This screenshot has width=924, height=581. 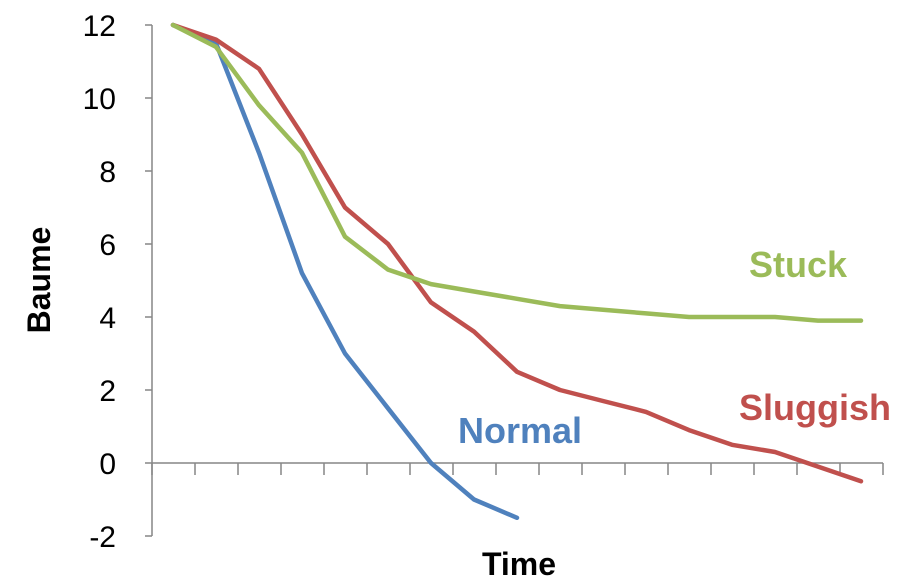 What do you see at coordinates (107, 318) in the screenshot?
I see `y-tick-label: 4` at bounding box center [107, 318].